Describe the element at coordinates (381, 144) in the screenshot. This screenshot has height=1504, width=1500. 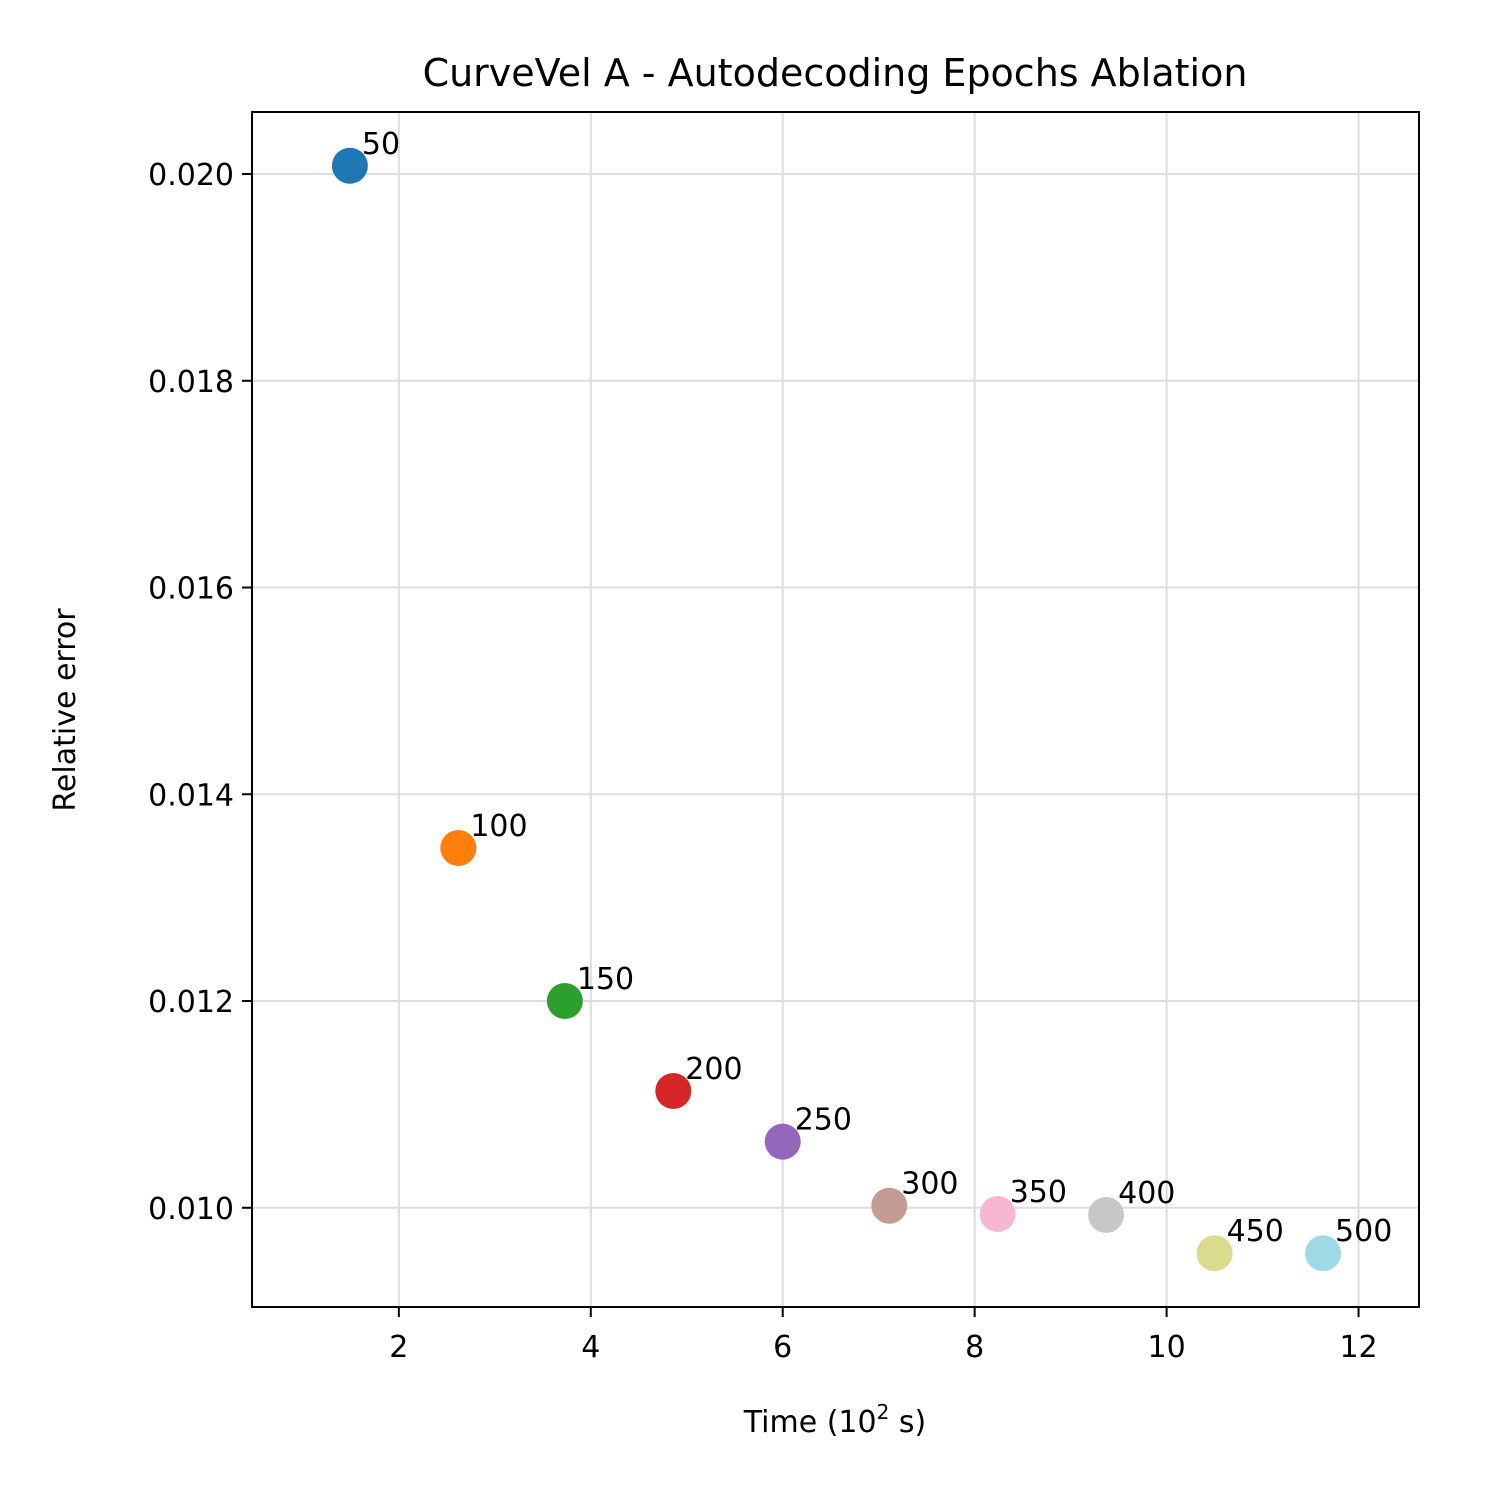
I see `data-point-label: 50` at that location.